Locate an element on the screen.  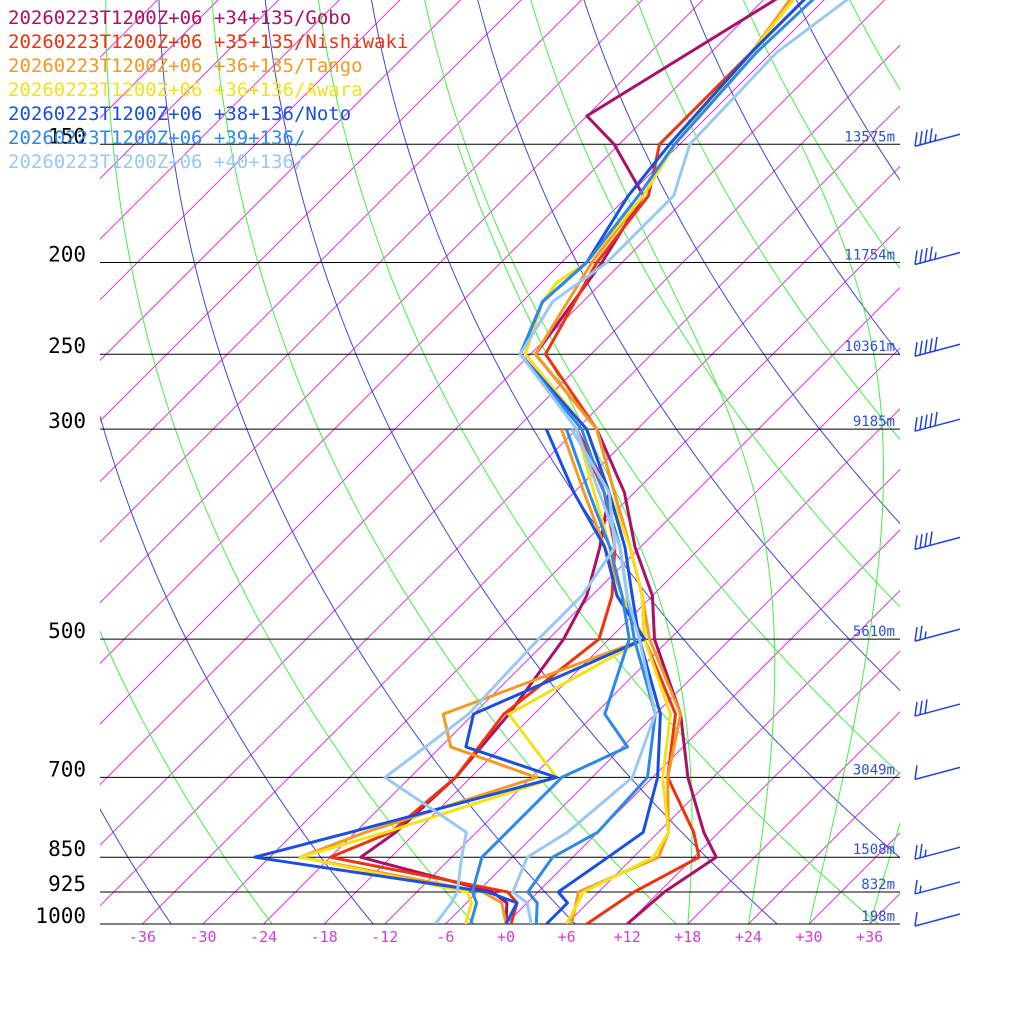
height-label: 11754m is located at coordinates (869, 256).